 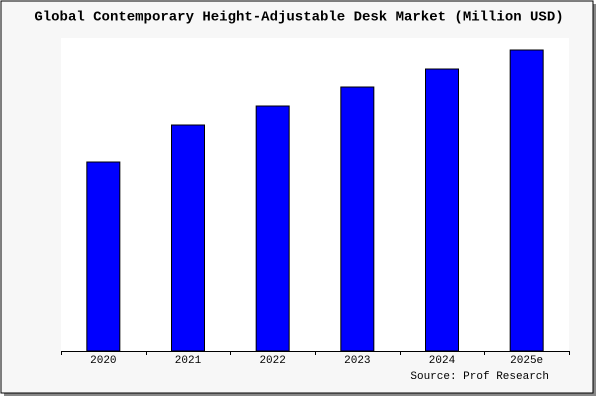 I want to click on x-tick-label: 2023, so click(x=357, y=361).